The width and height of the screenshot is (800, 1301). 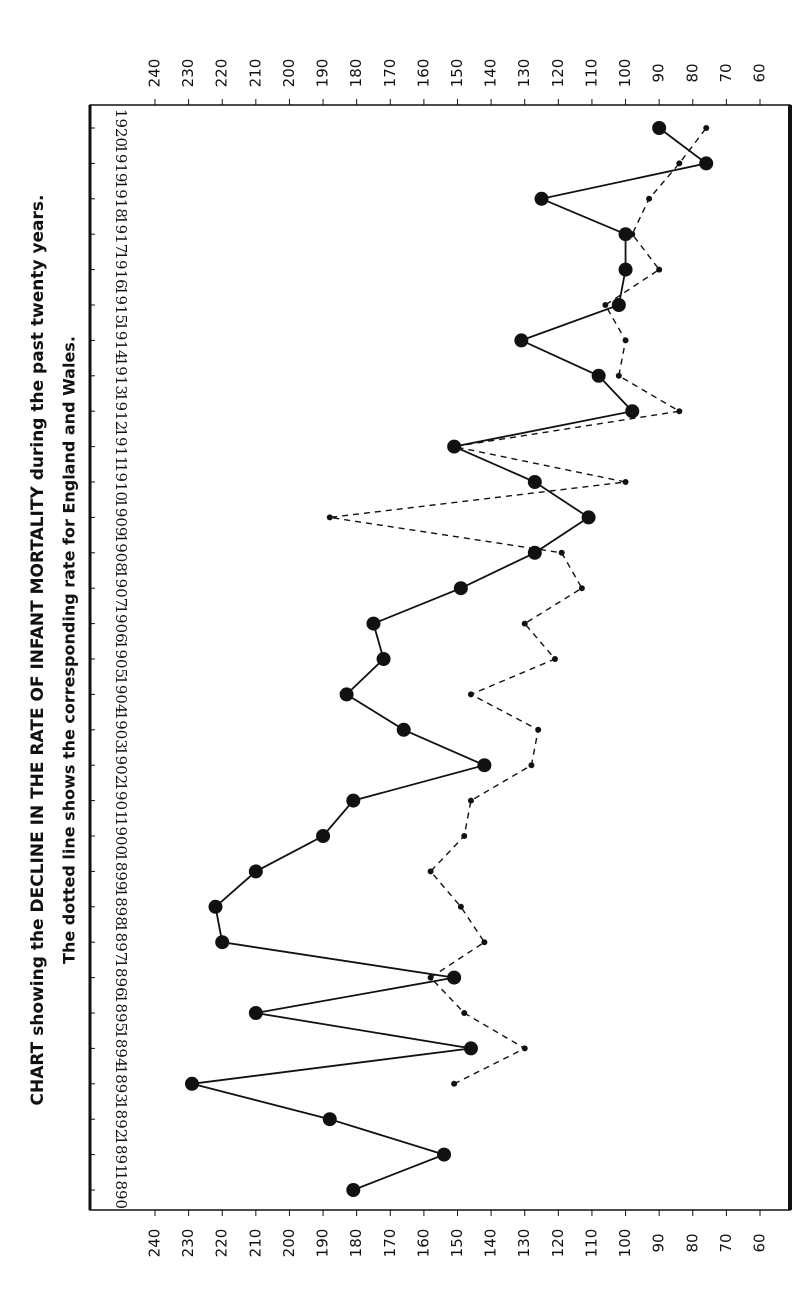 What do you see at coordinates (121, 624) in the screenshot?
I see `x-tick-label: 1906` at bounding box center [121, 624].